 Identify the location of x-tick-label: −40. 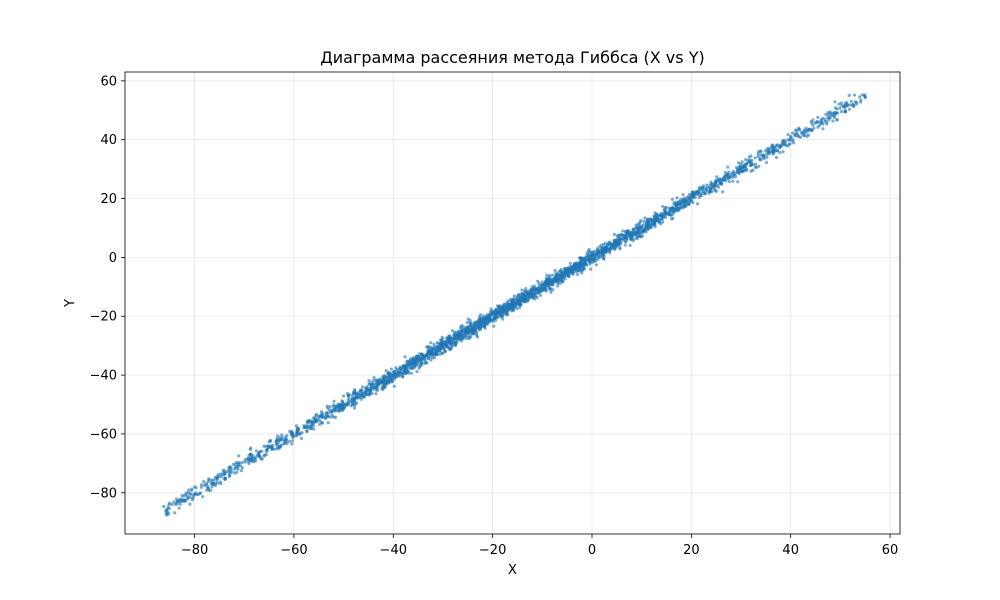
(393, 550).